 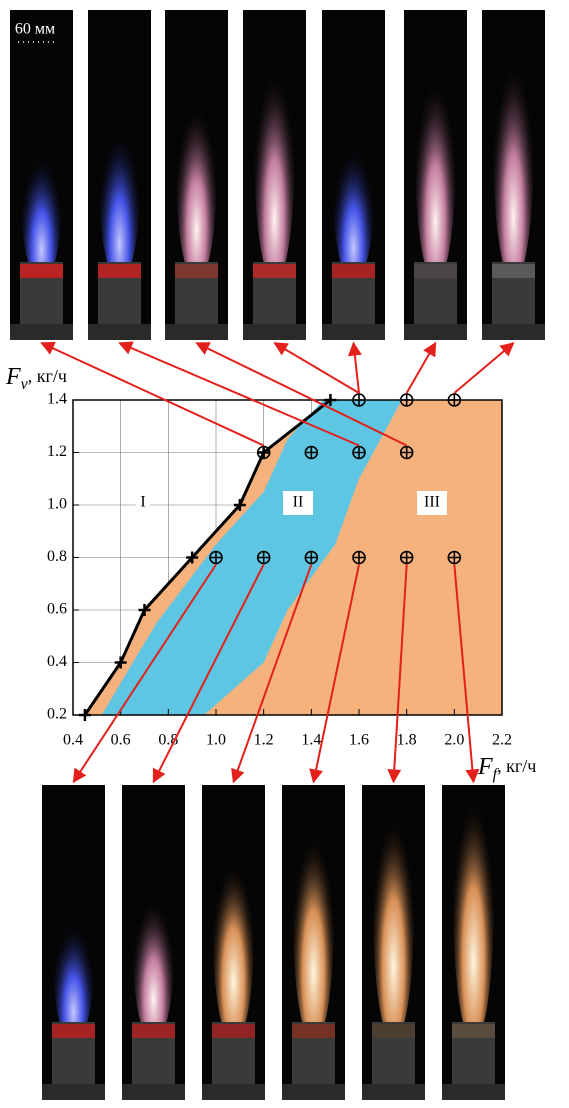 I want to click on y-tick-label: 1.2, so click(x=57, y=451).